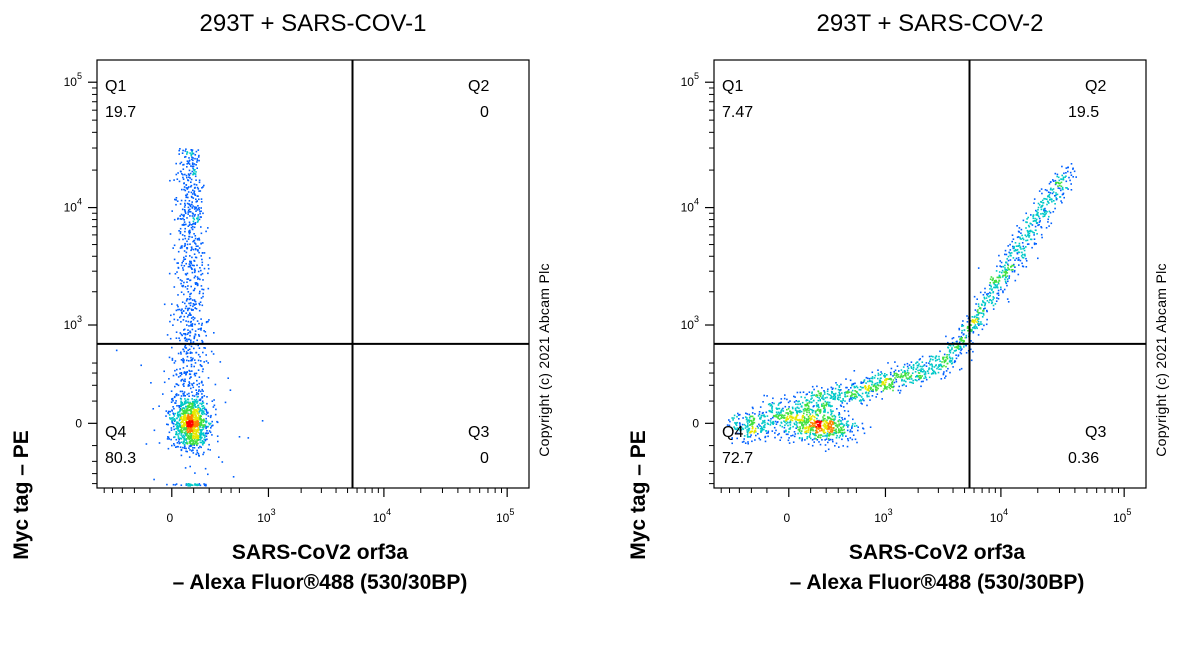 This screenshot has height=645, width=1200. Describe the element at coordinates (930, 23) in the screenshot. I see `chart-title: 293T + SARS-COV-2` at that location.